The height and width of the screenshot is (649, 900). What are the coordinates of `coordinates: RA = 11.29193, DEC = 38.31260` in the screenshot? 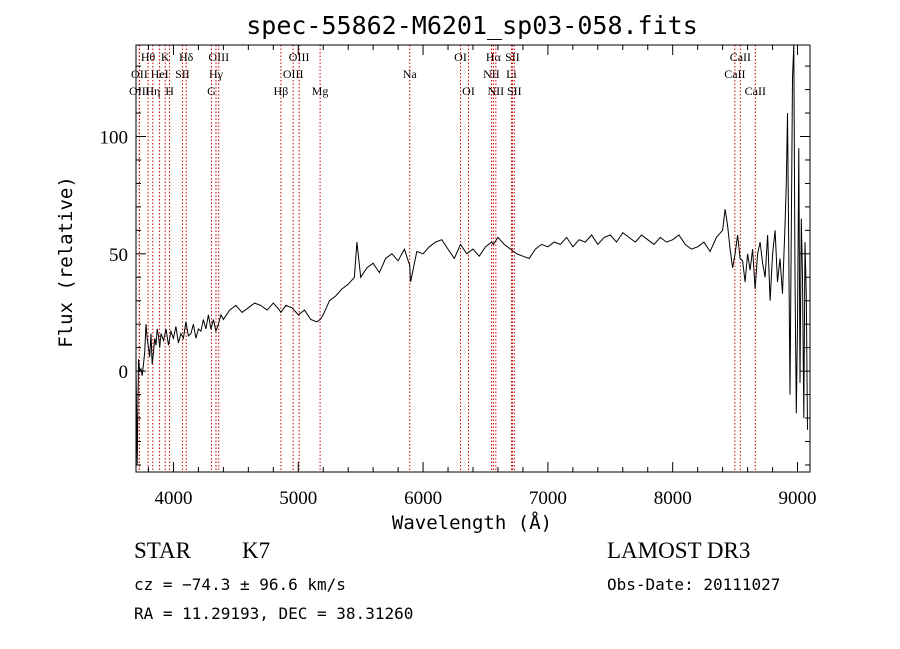 It's located at (274, 613).